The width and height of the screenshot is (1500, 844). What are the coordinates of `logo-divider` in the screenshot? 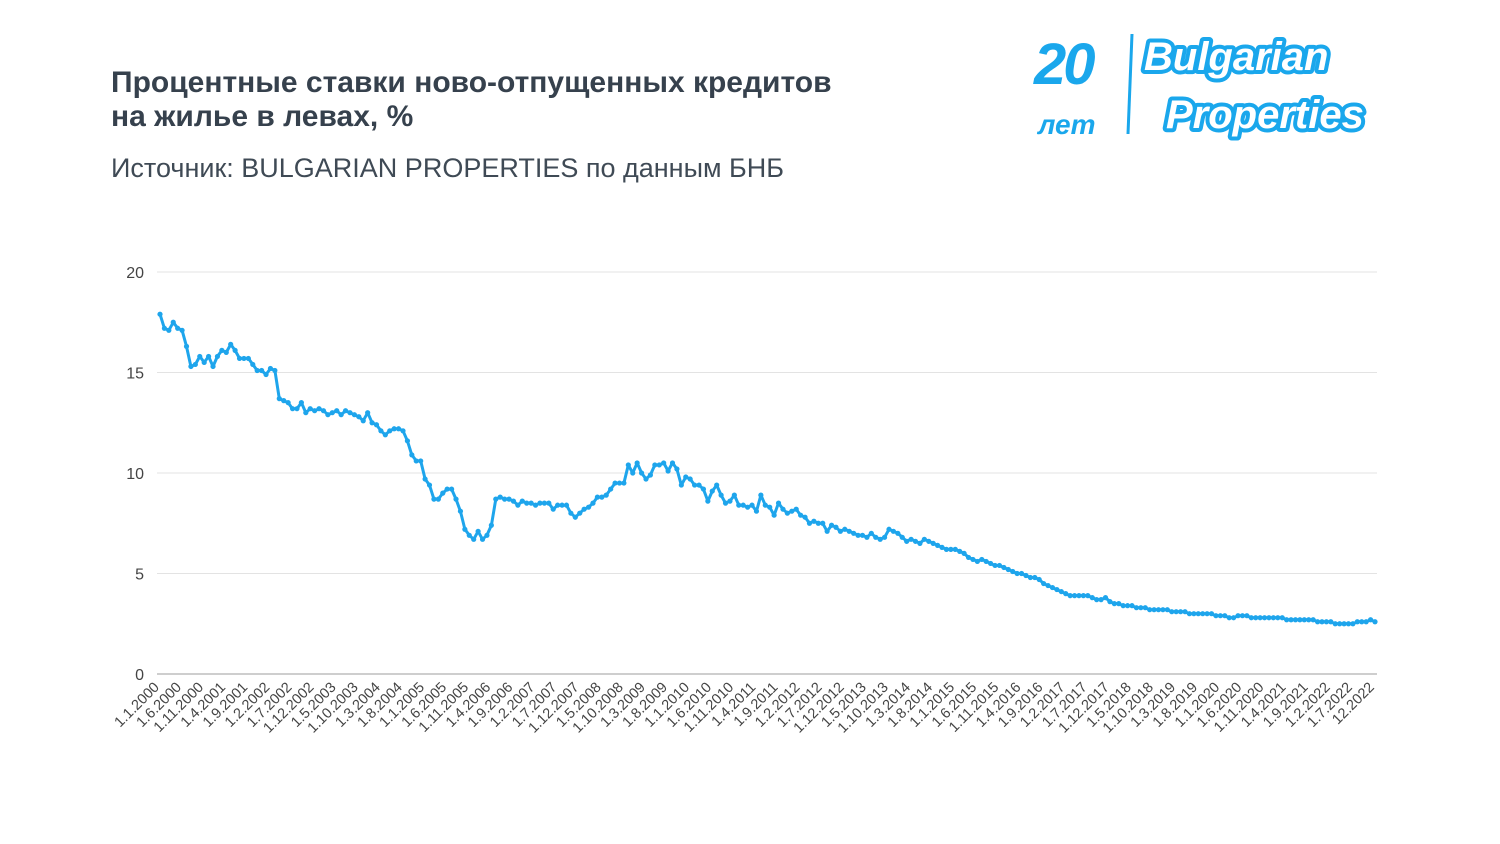 It's located at (1130, 84).